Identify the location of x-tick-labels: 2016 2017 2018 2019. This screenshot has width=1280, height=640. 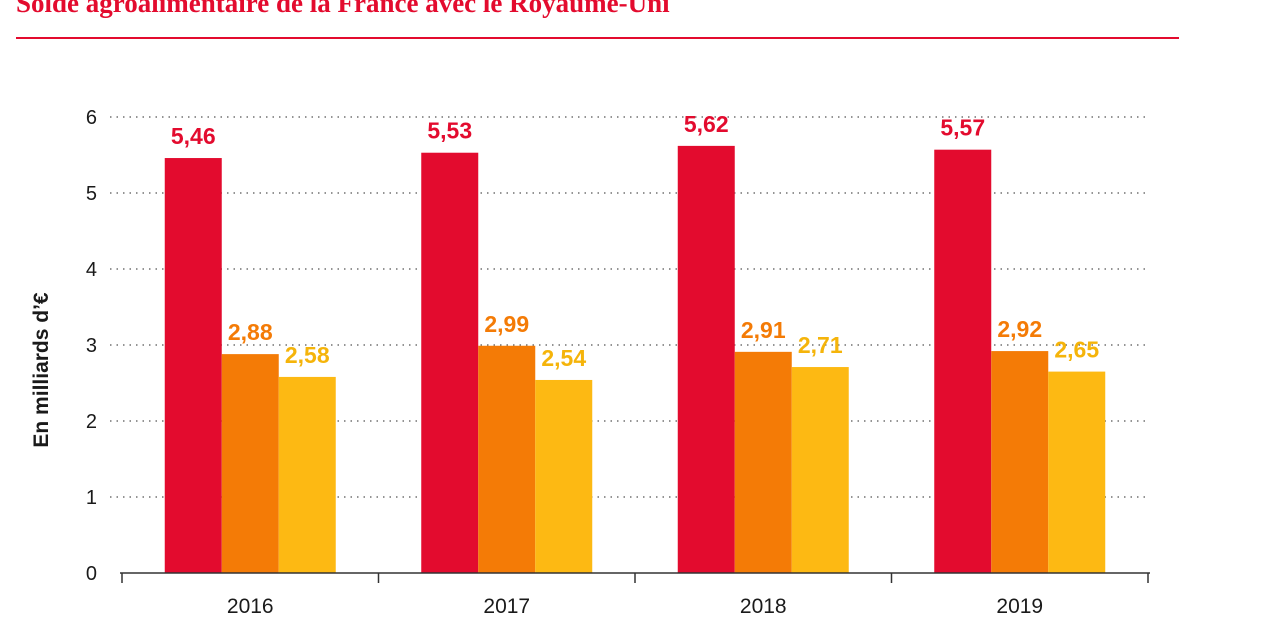
(635, 606).